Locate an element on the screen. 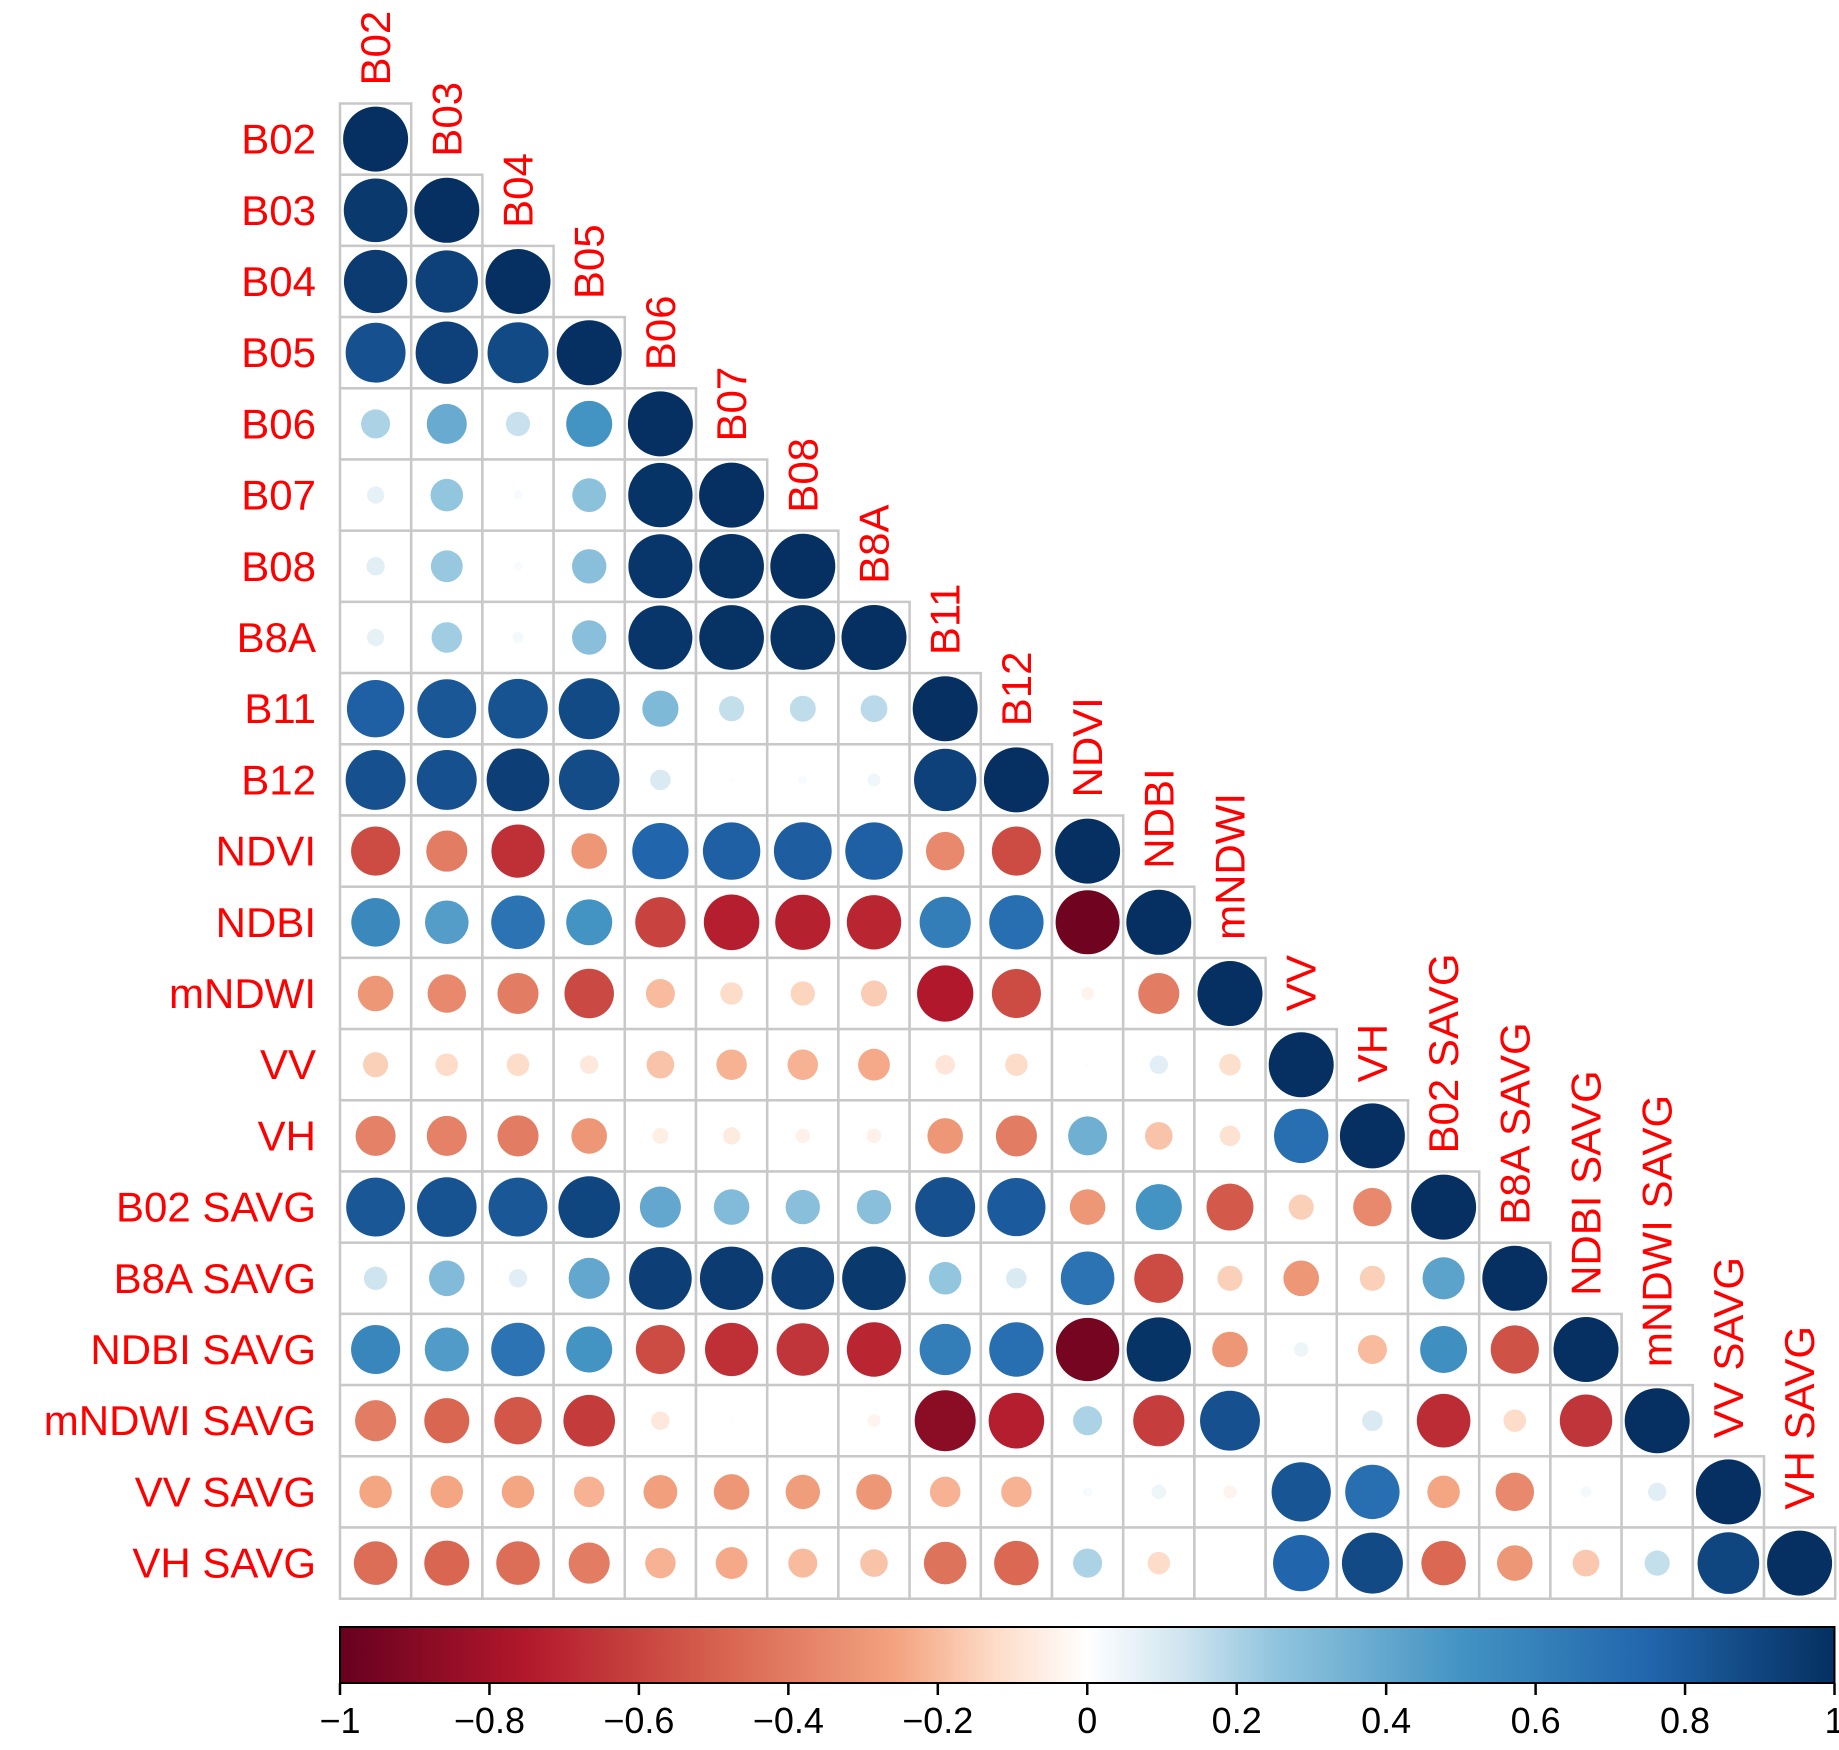 This screenshot has width=1839, height=1750. colorbar-tick-label: −0.4 is located at coordinates (788, 1720).